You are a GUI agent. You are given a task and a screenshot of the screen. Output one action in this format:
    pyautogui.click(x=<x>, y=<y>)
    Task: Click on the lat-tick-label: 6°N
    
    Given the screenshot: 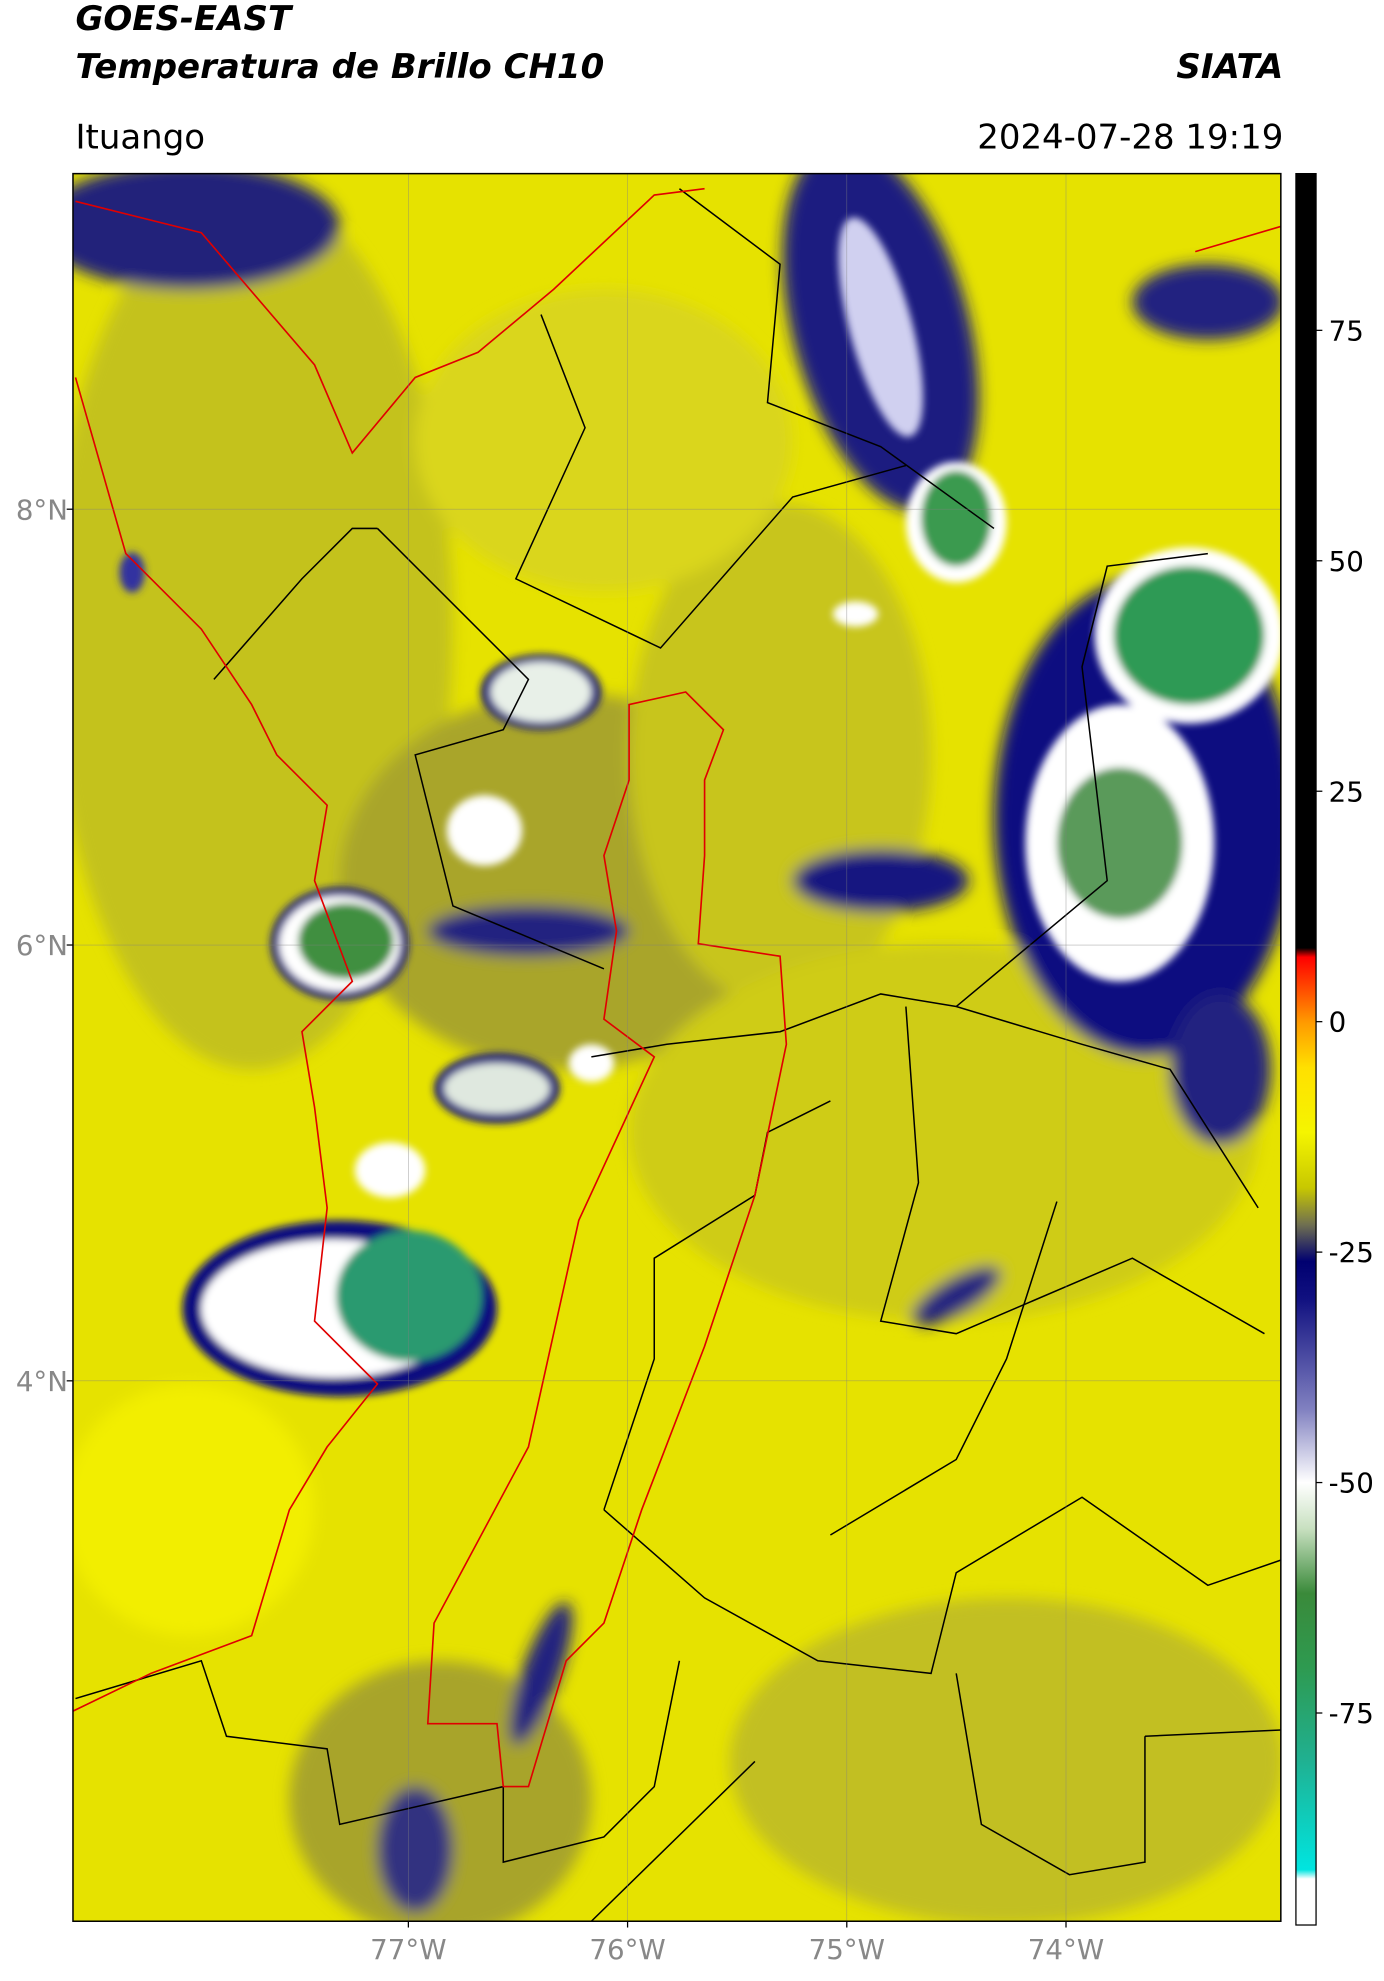 What is the action you would take?
    pyautogui.click(x=42, y=945)
    